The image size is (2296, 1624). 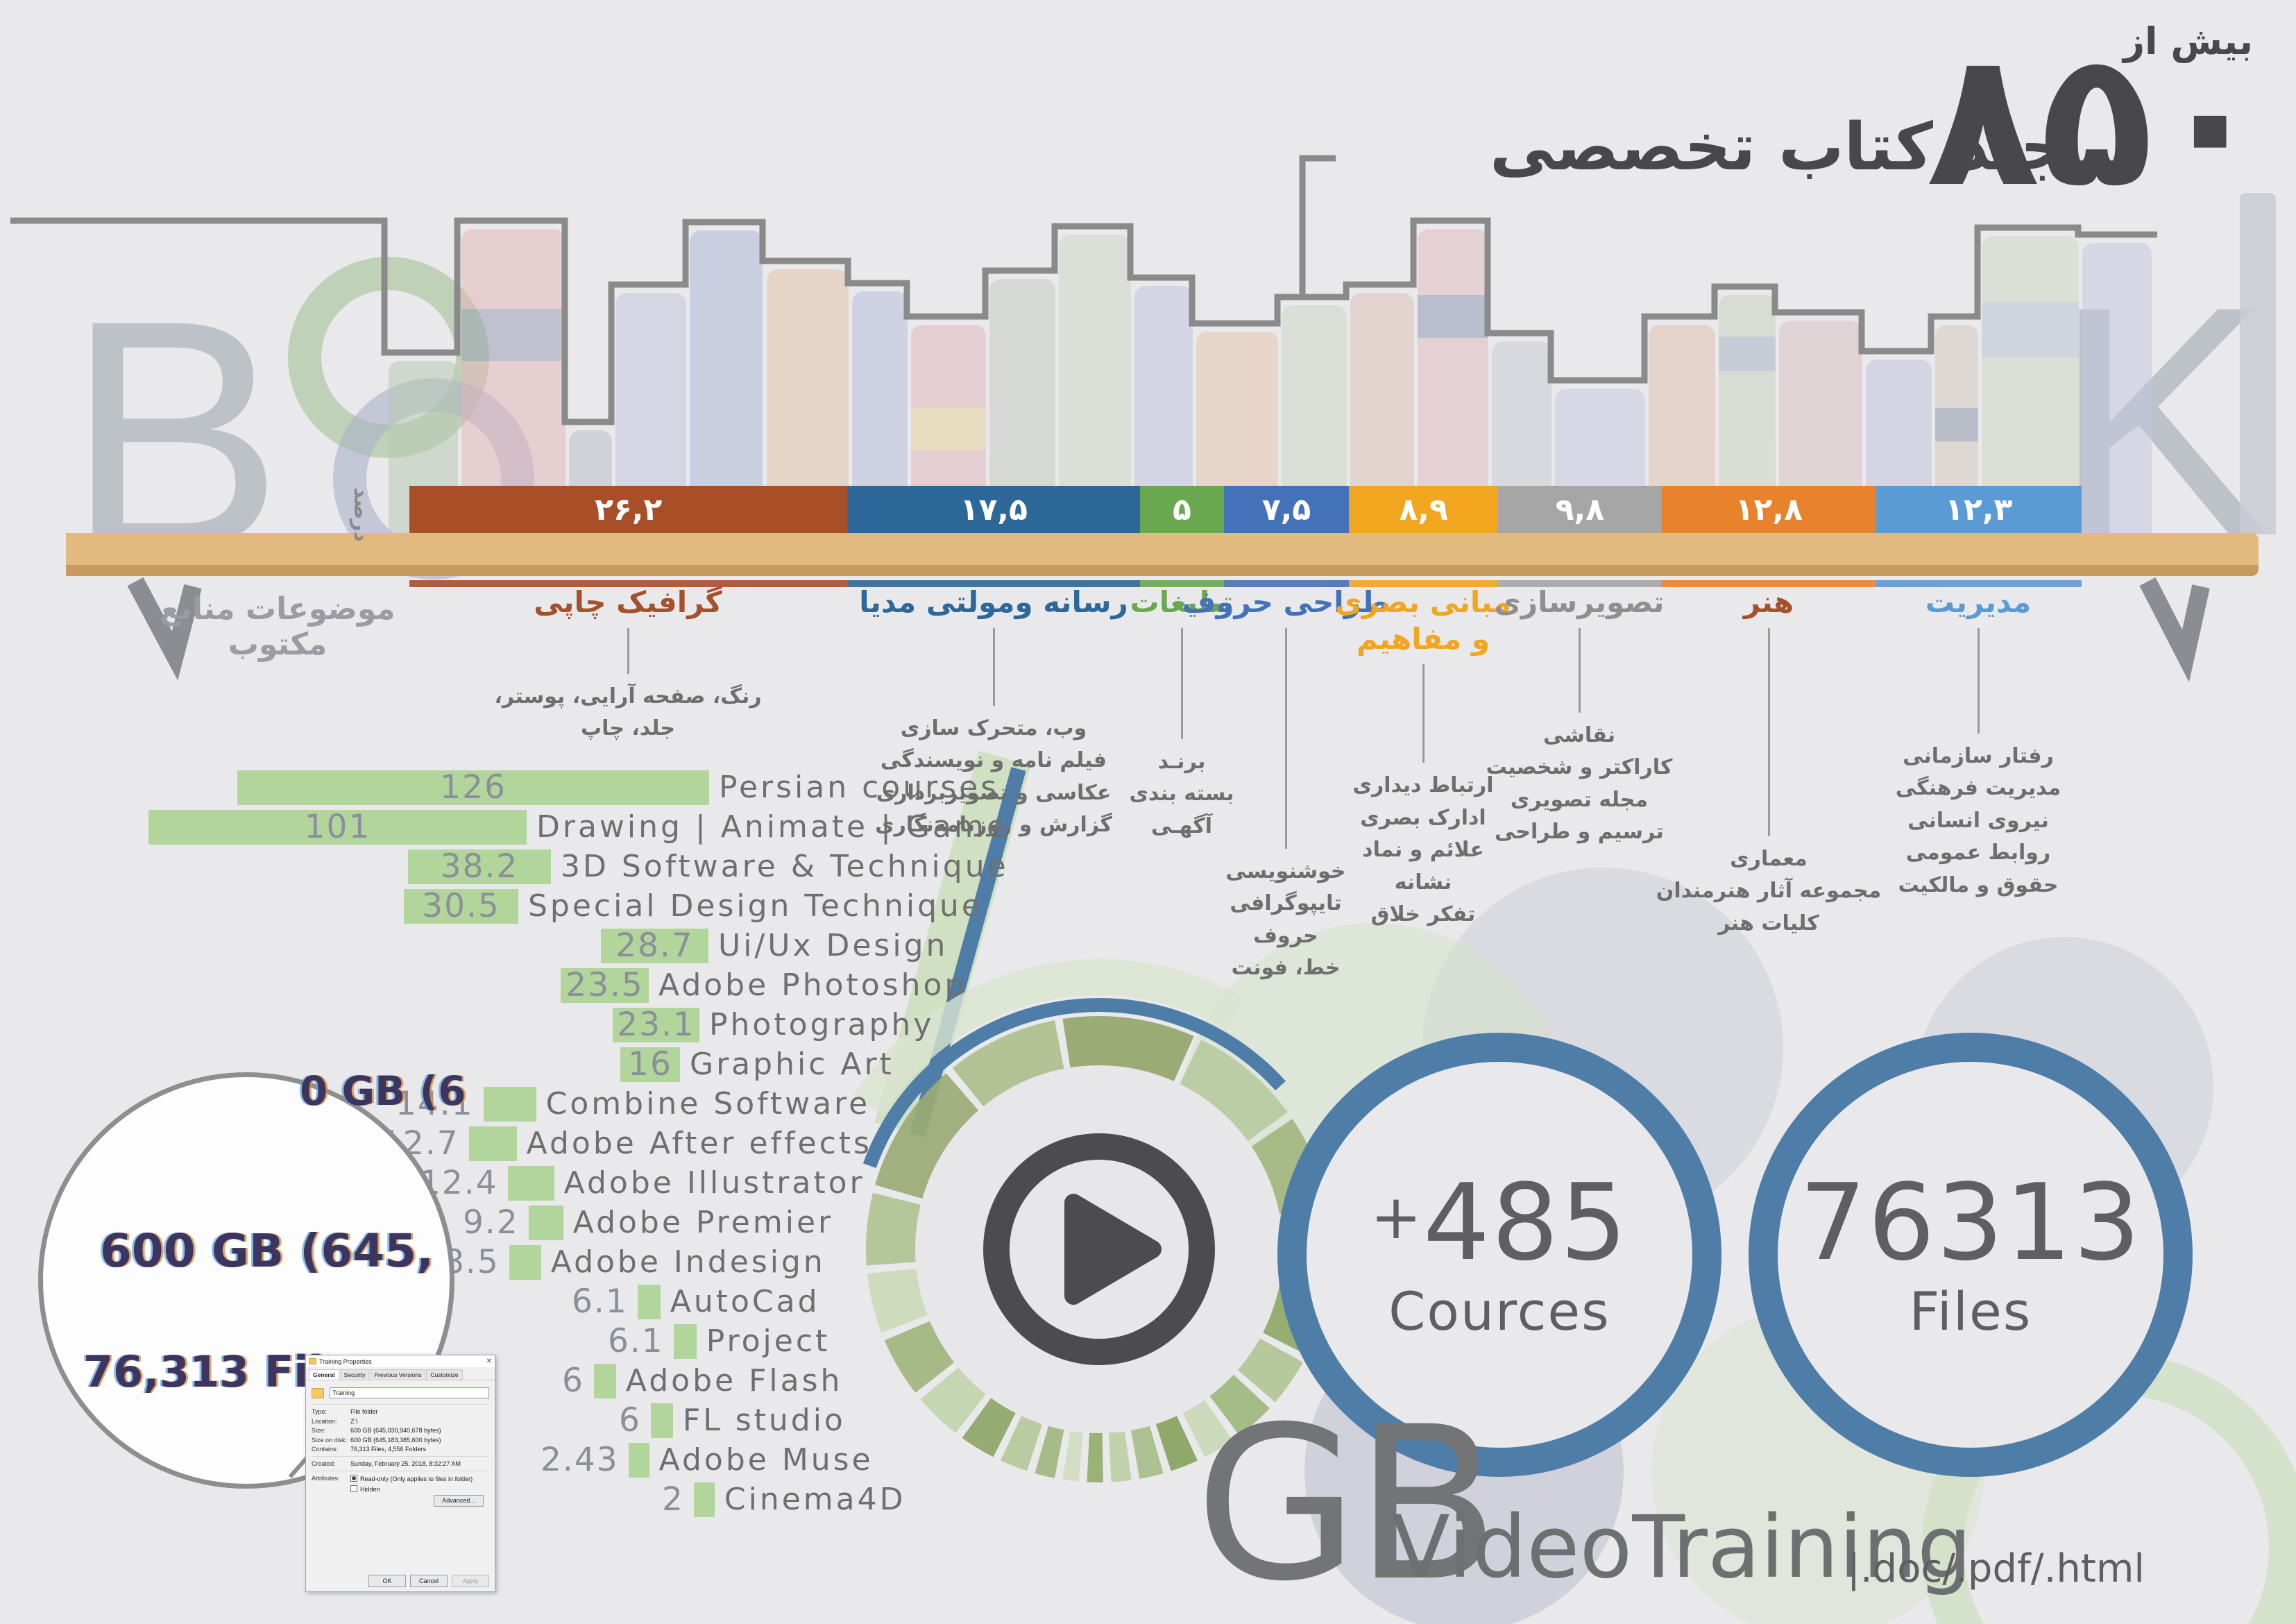 I want to click on dialog-titlebar: Training Properties ✕, so click(x=400, y=1361).